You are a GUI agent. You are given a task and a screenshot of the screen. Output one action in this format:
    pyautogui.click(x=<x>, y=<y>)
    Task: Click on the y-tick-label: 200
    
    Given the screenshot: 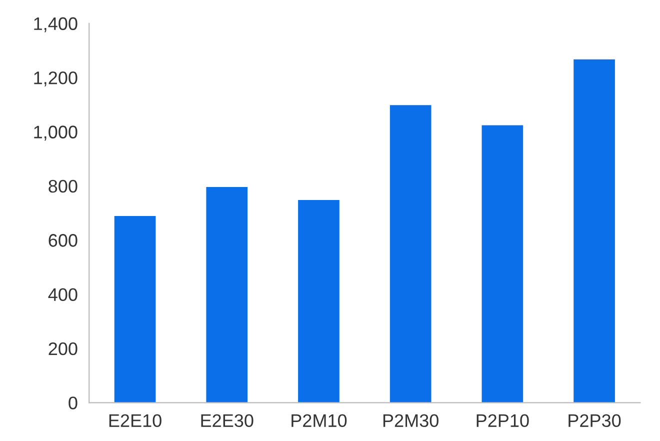 What is the action you would take?
    pyautogui.click(x=63, y=349)
    